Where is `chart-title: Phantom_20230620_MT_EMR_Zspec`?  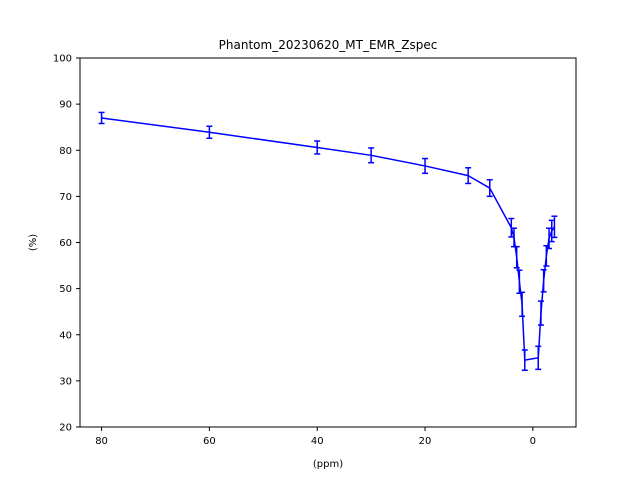 chart-title: Phantom_20230620_MT_EMR_Zspec is located at coordinates (328, 45).